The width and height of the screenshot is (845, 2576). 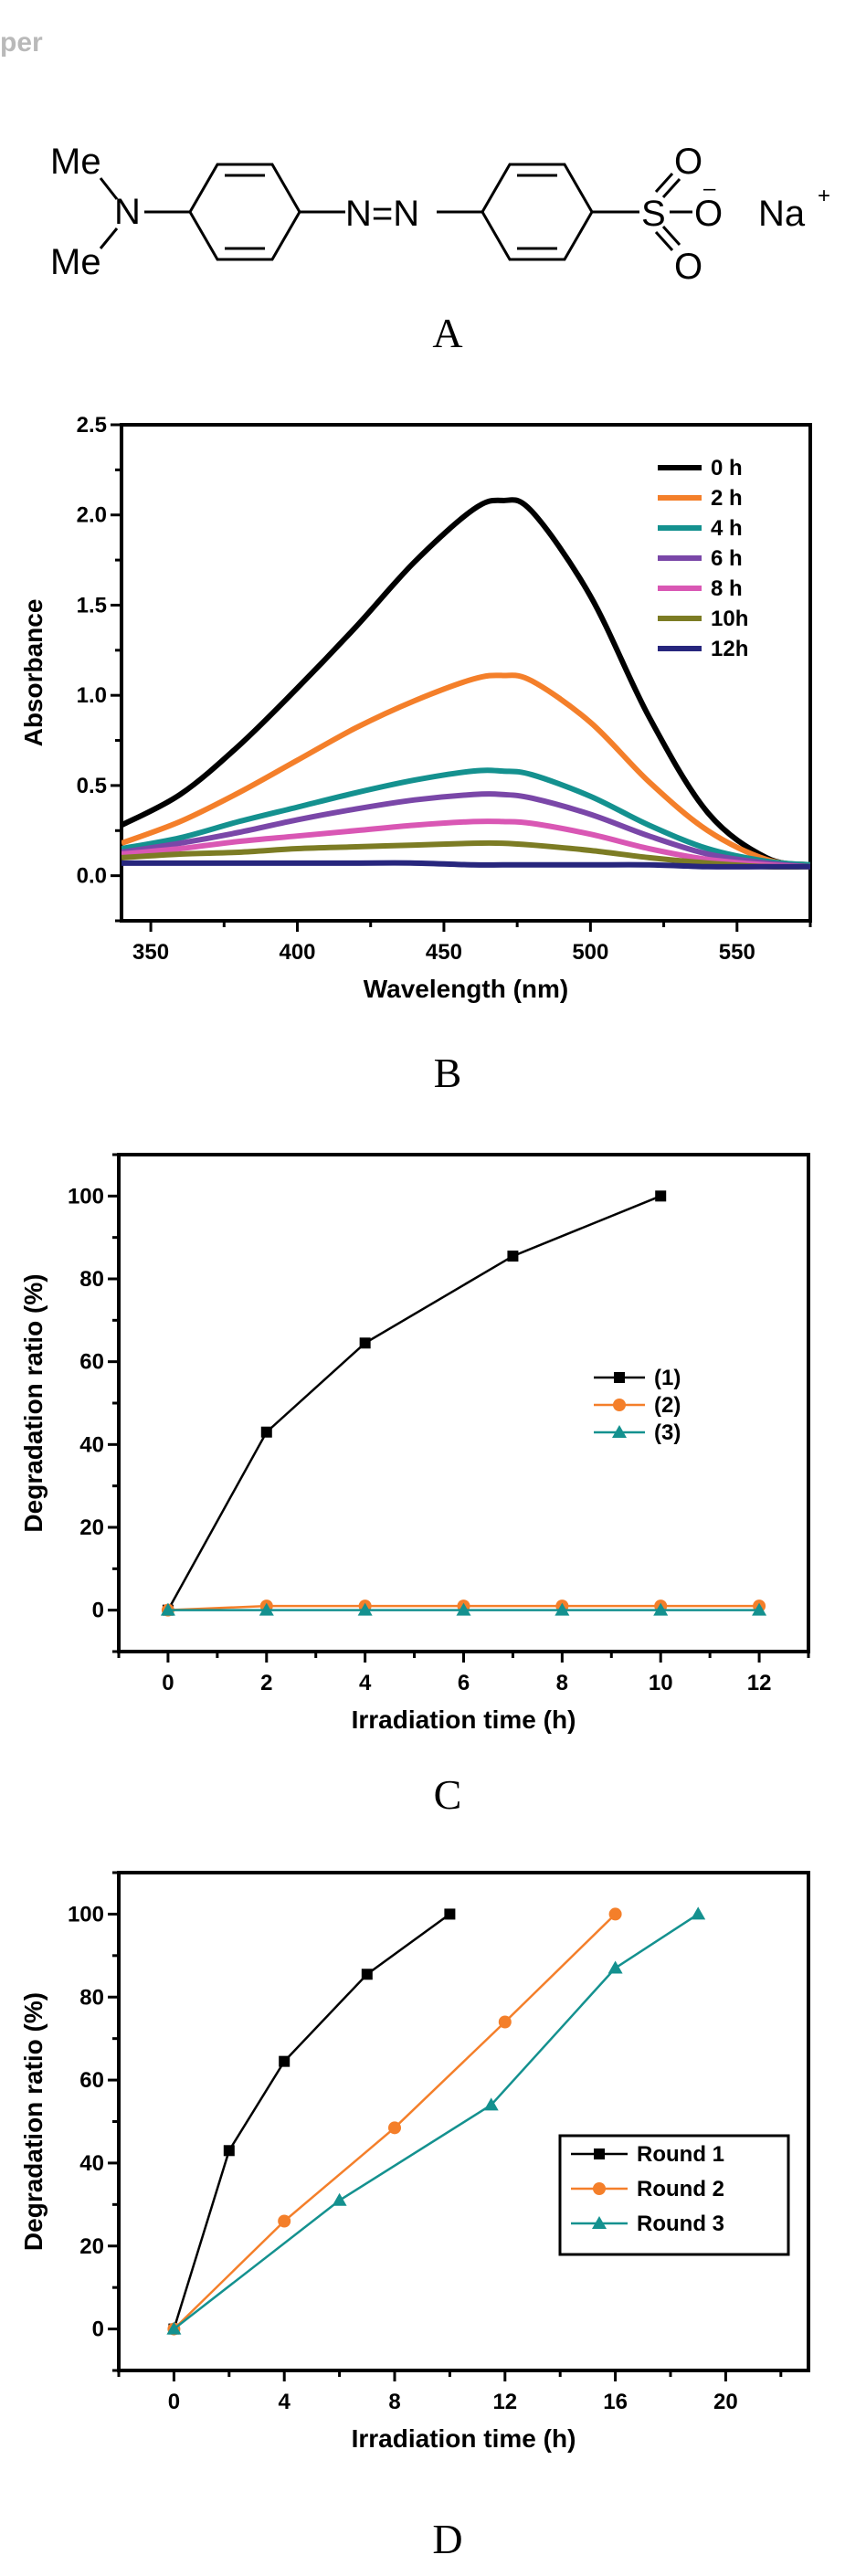 I want to click on legend: (1) (2)(3), so click(x=638, y=1405).